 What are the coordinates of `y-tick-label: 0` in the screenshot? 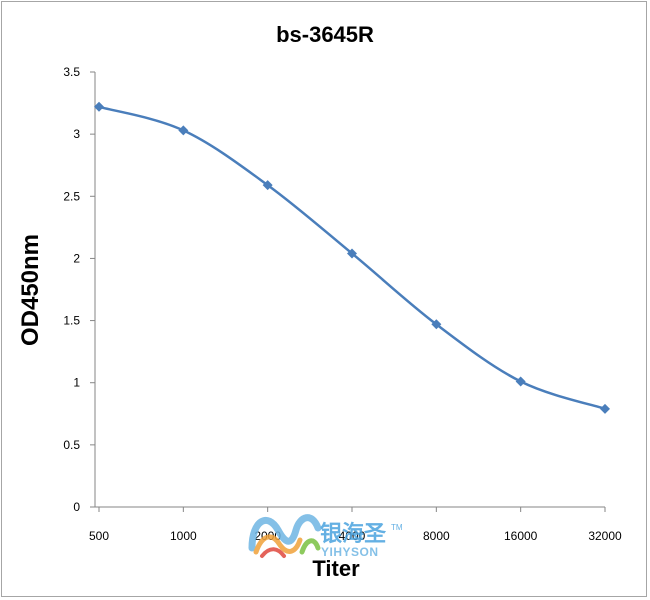 It's located at (76, 507).